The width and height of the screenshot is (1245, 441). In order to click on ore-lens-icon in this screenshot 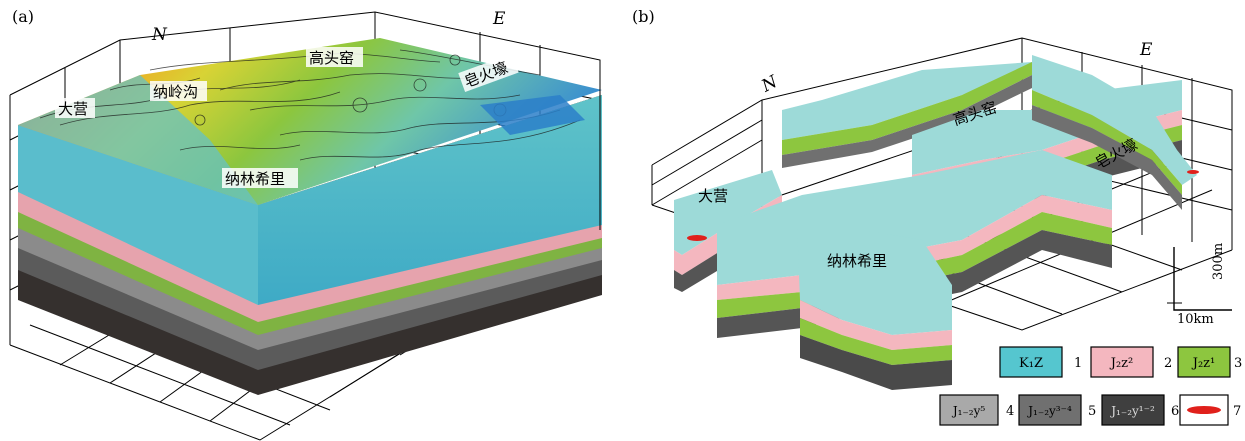, I will do `click(1204, 410)`.